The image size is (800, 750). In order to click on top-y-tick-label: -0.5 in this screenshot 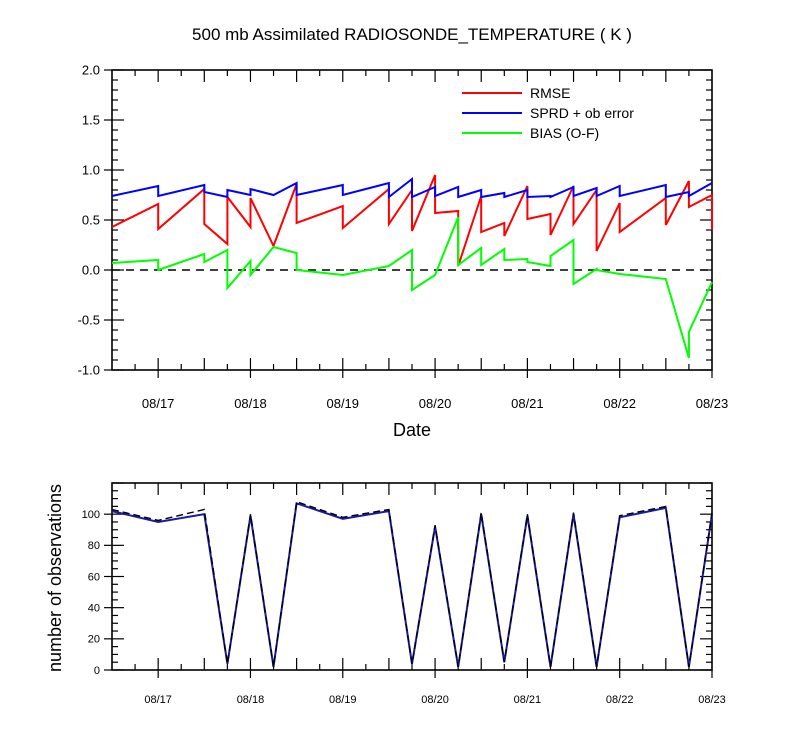, I will do `click(89, 320)`.